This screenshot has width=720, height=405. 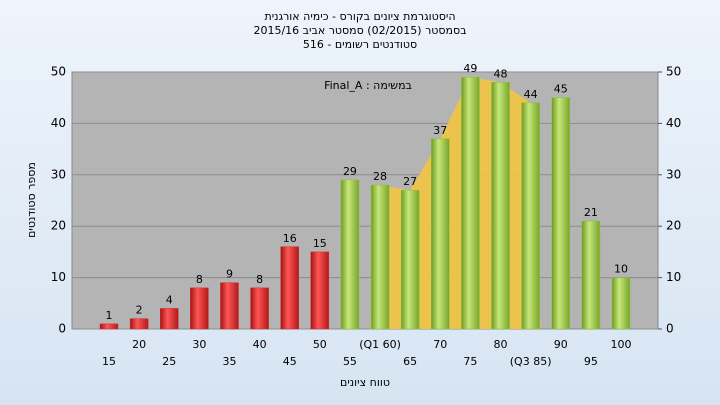 What do you see at coordinates (470, 68) in the screenshot?
I see `data-label: 49` at bounding box center [470, 68].